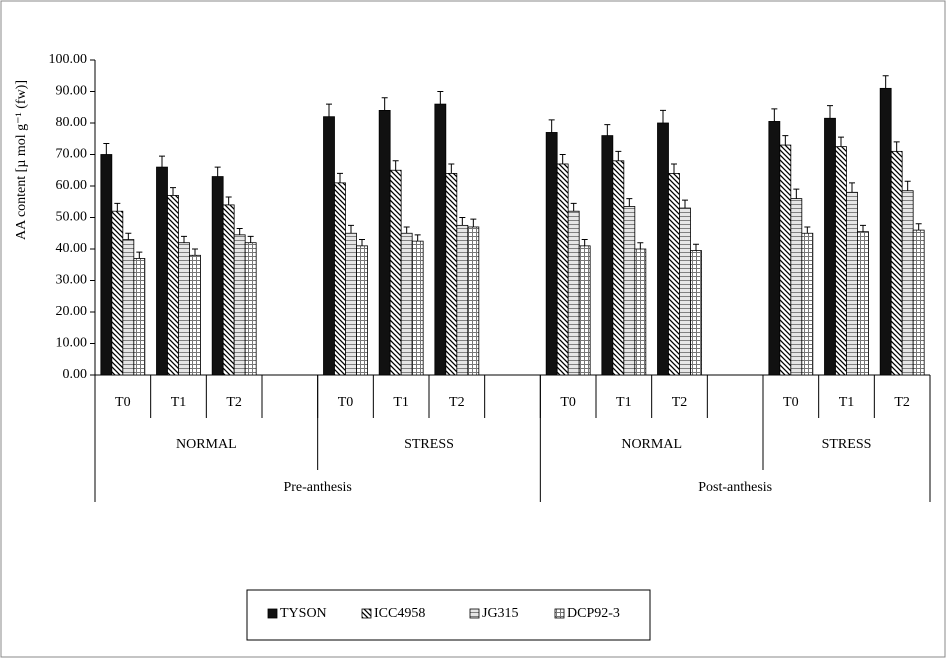 The height and width of the screenshot is (658, 946). Describe the element at coordinates (72, 343) in the screenshot. I see `y-tick-label: 10.00` at that location.